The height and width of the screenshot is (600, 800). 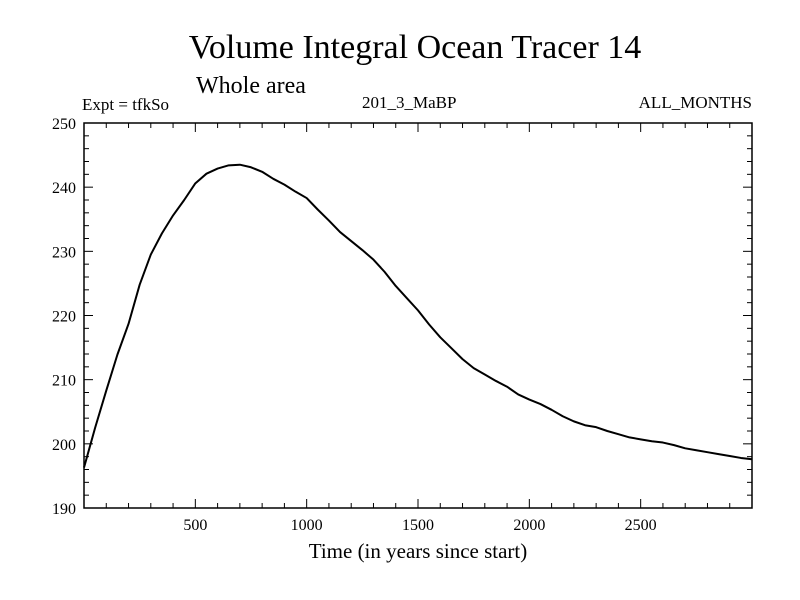 I want to click on x-tick-label: 500, so click(x=195, y=525).